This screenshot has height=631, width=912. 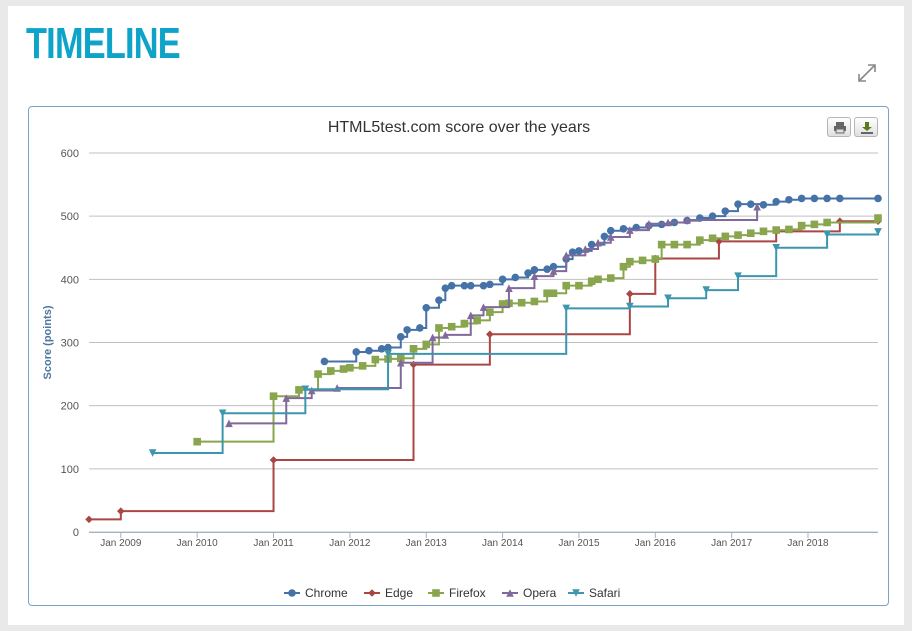 What do you see at coordinates (529, 593) in the screenshot?
I see `legend-item-opera: Opera` at bounding box center [529, 593].